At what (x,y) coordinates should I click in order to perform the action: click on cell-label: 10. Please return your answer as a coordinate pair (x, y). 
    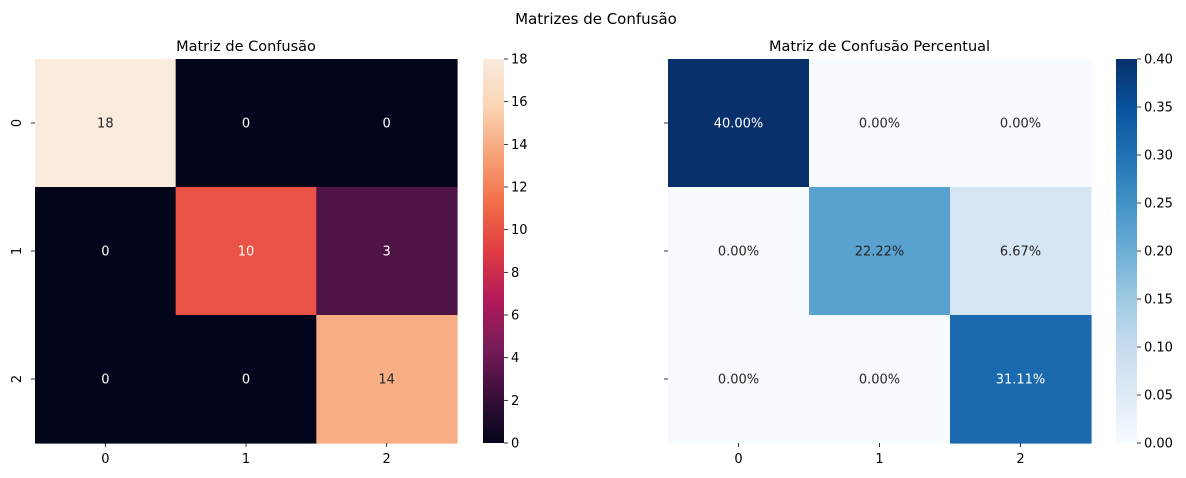
    Looking at the image, I should click on (246, 252).